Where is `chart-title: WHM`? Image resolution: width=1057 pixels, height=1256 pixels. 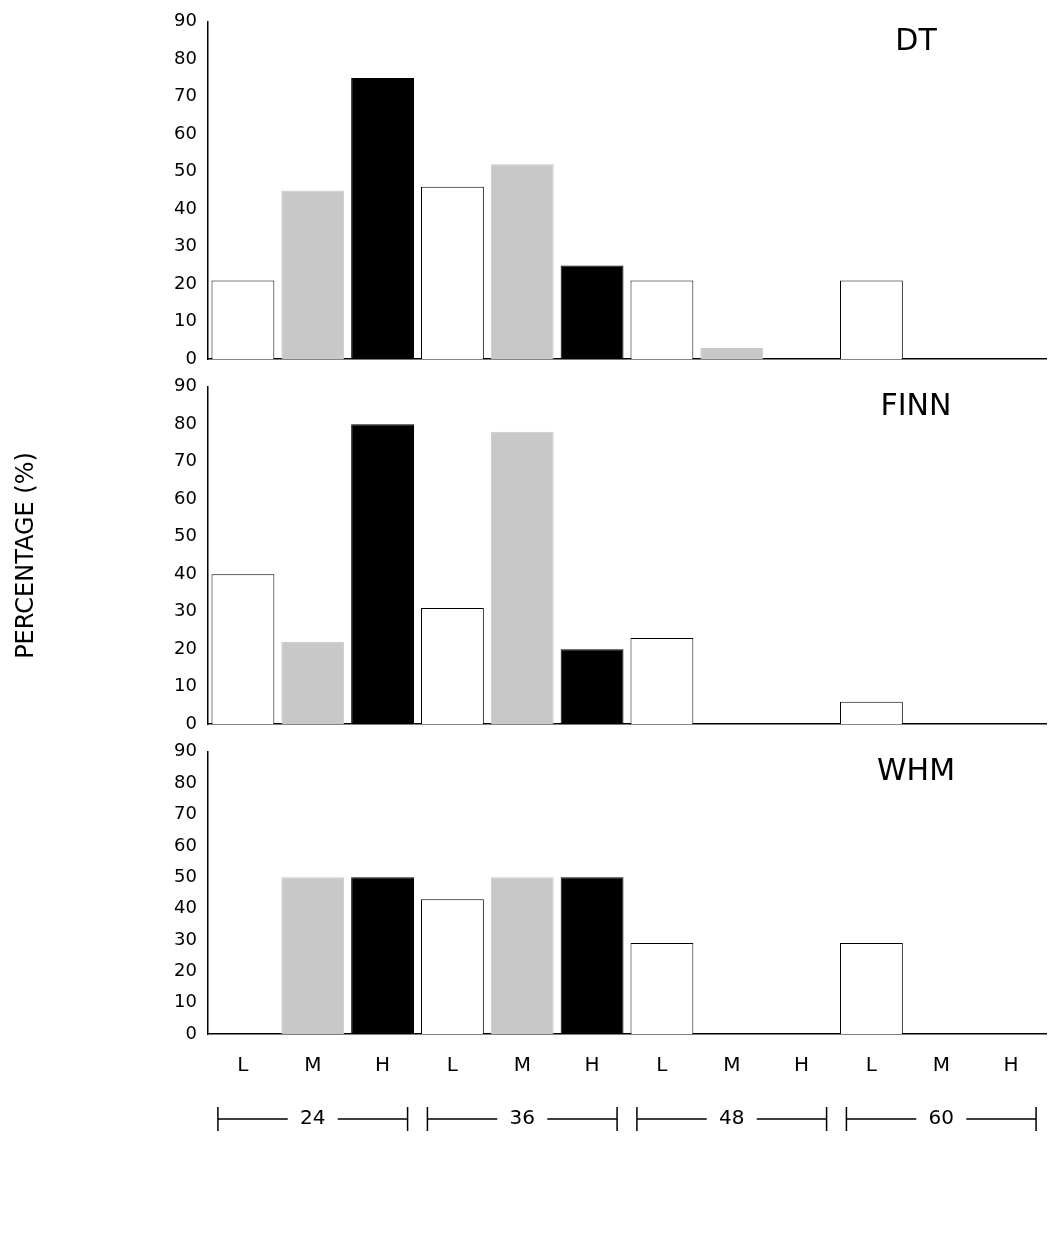 chart-title: WHM is located at coordinates (916, 769).